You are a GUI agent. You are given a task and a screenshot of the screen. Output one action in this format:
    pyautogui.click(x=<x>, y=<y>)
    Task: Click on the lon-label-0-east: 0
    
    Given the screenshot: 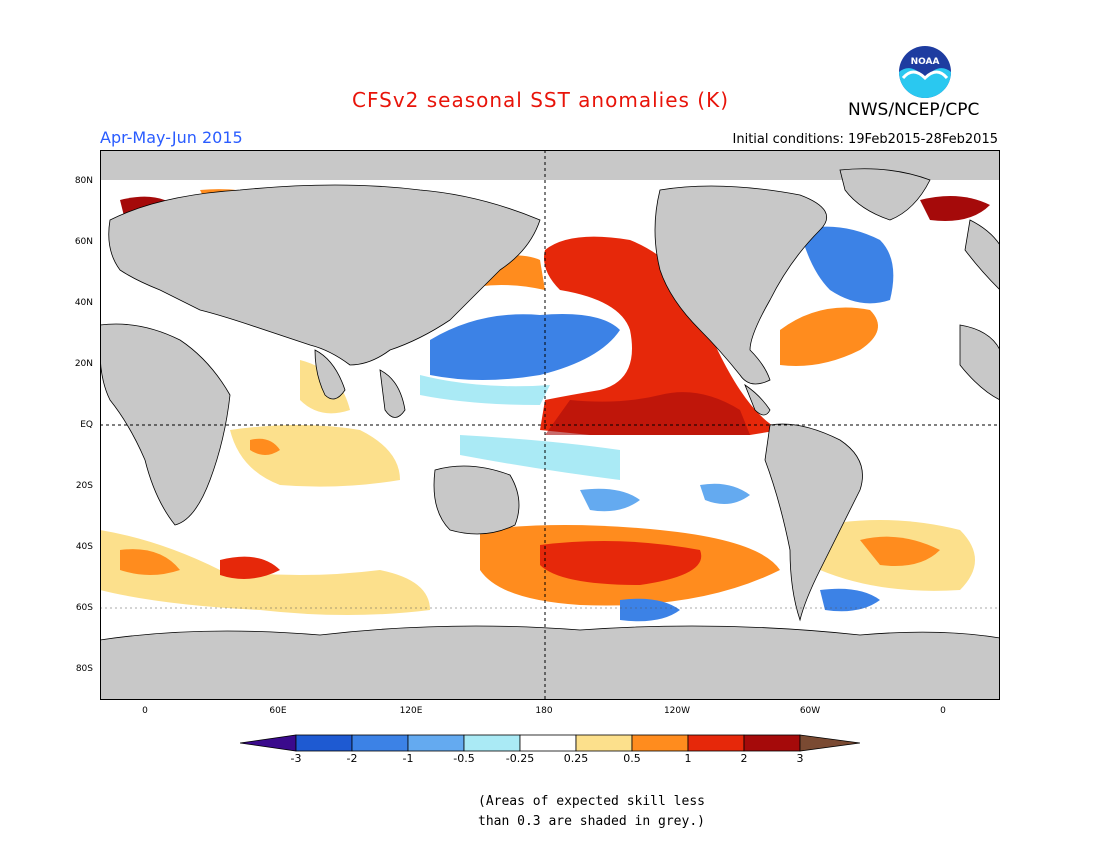 What is the action you would take?
    pyautogui.click(x=943, y=711)
    